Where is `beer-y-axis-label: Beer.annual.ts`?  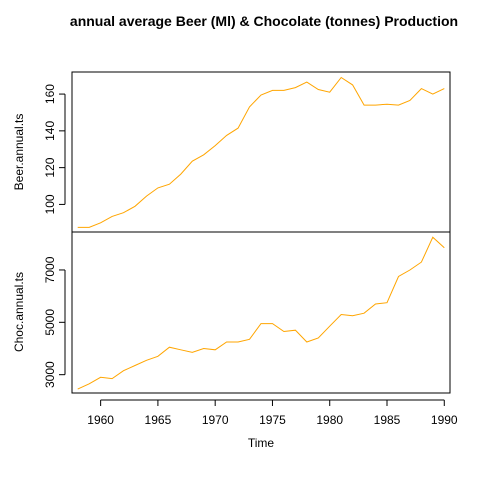 beer-y-axis-label: Beer.annual.ts is located at coordinates (19, 152).